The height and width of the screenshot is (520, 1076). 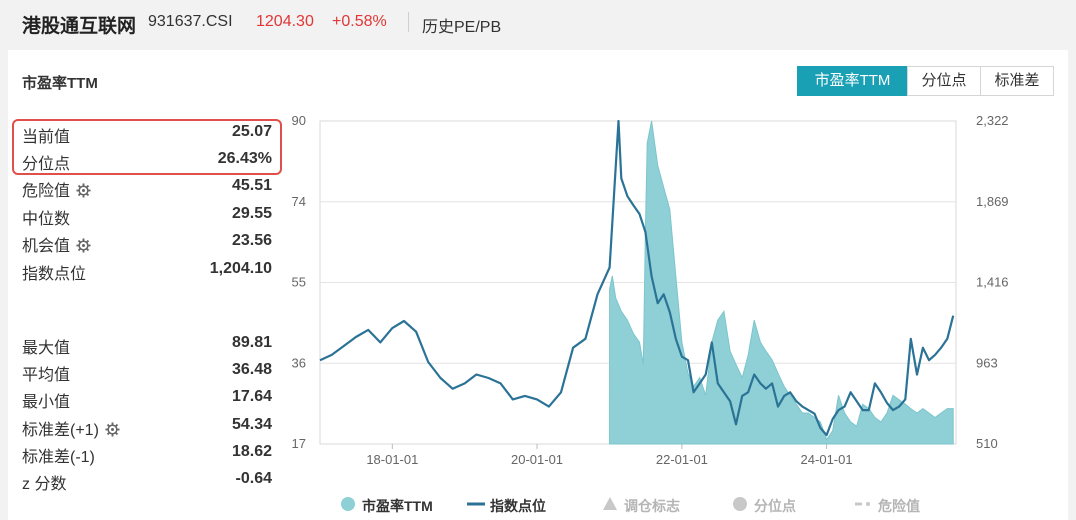 What do you see at coordinates (251, 396) in the screenshot?
I see `stat-value: 17.64` at bounding box center [251, 396].